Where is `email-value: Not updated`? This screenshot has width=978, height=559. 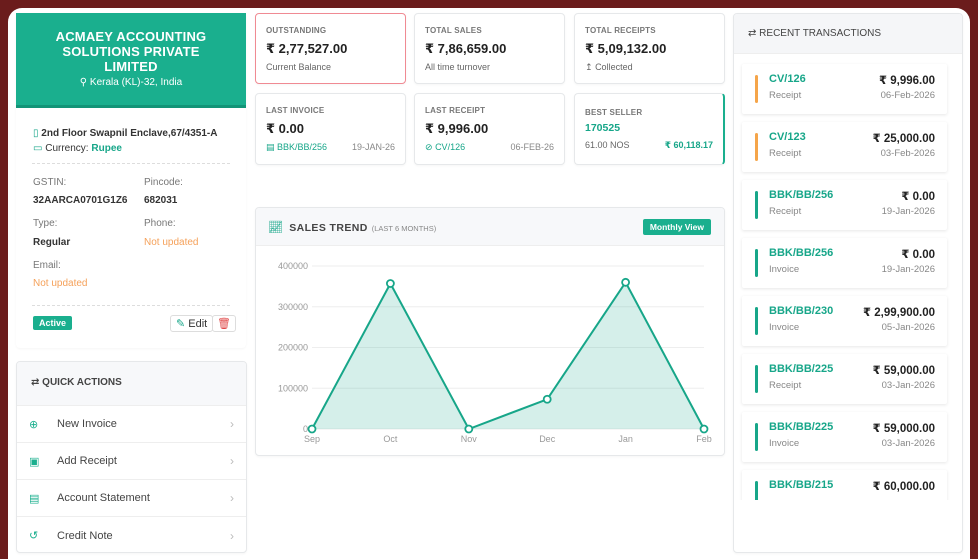
email-value: Not updated is located at coordinates (60, 283).